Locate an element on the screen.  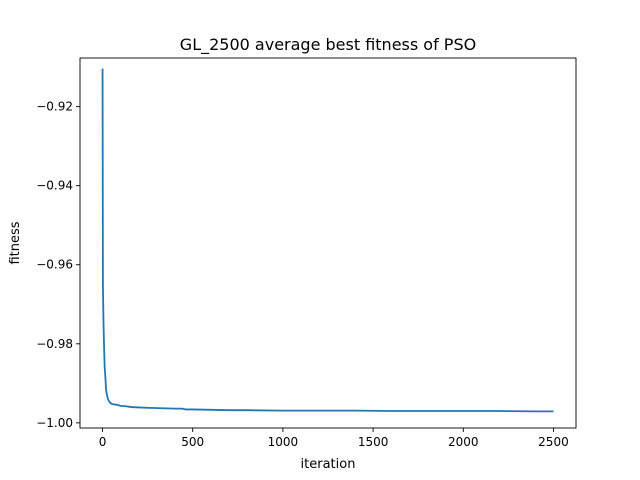
x-tick-label: 2000 is located at coordinates (463, 442).